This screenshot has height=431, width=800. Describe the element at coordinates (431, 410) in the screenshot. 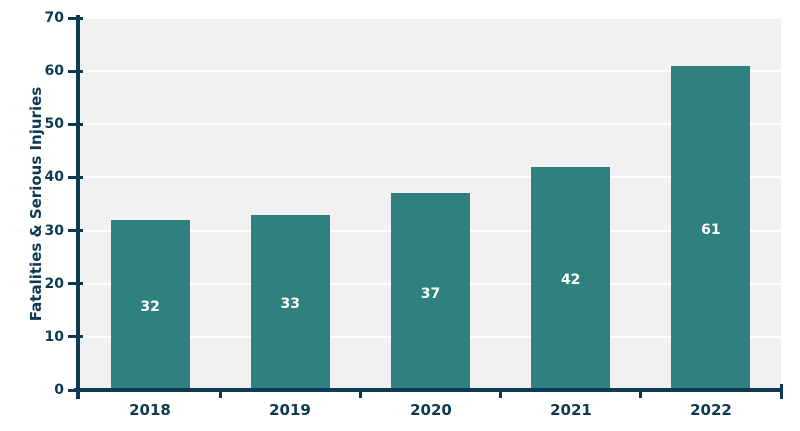

I see `x-tick-label-2020: 2020` at that location.